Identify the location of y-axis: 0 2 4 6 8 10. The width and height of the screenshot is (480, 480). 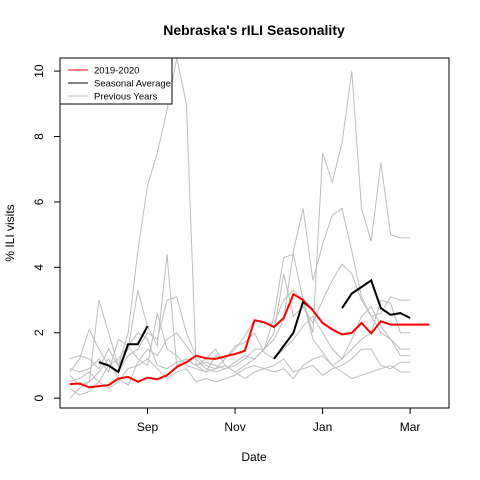
(46, 233).